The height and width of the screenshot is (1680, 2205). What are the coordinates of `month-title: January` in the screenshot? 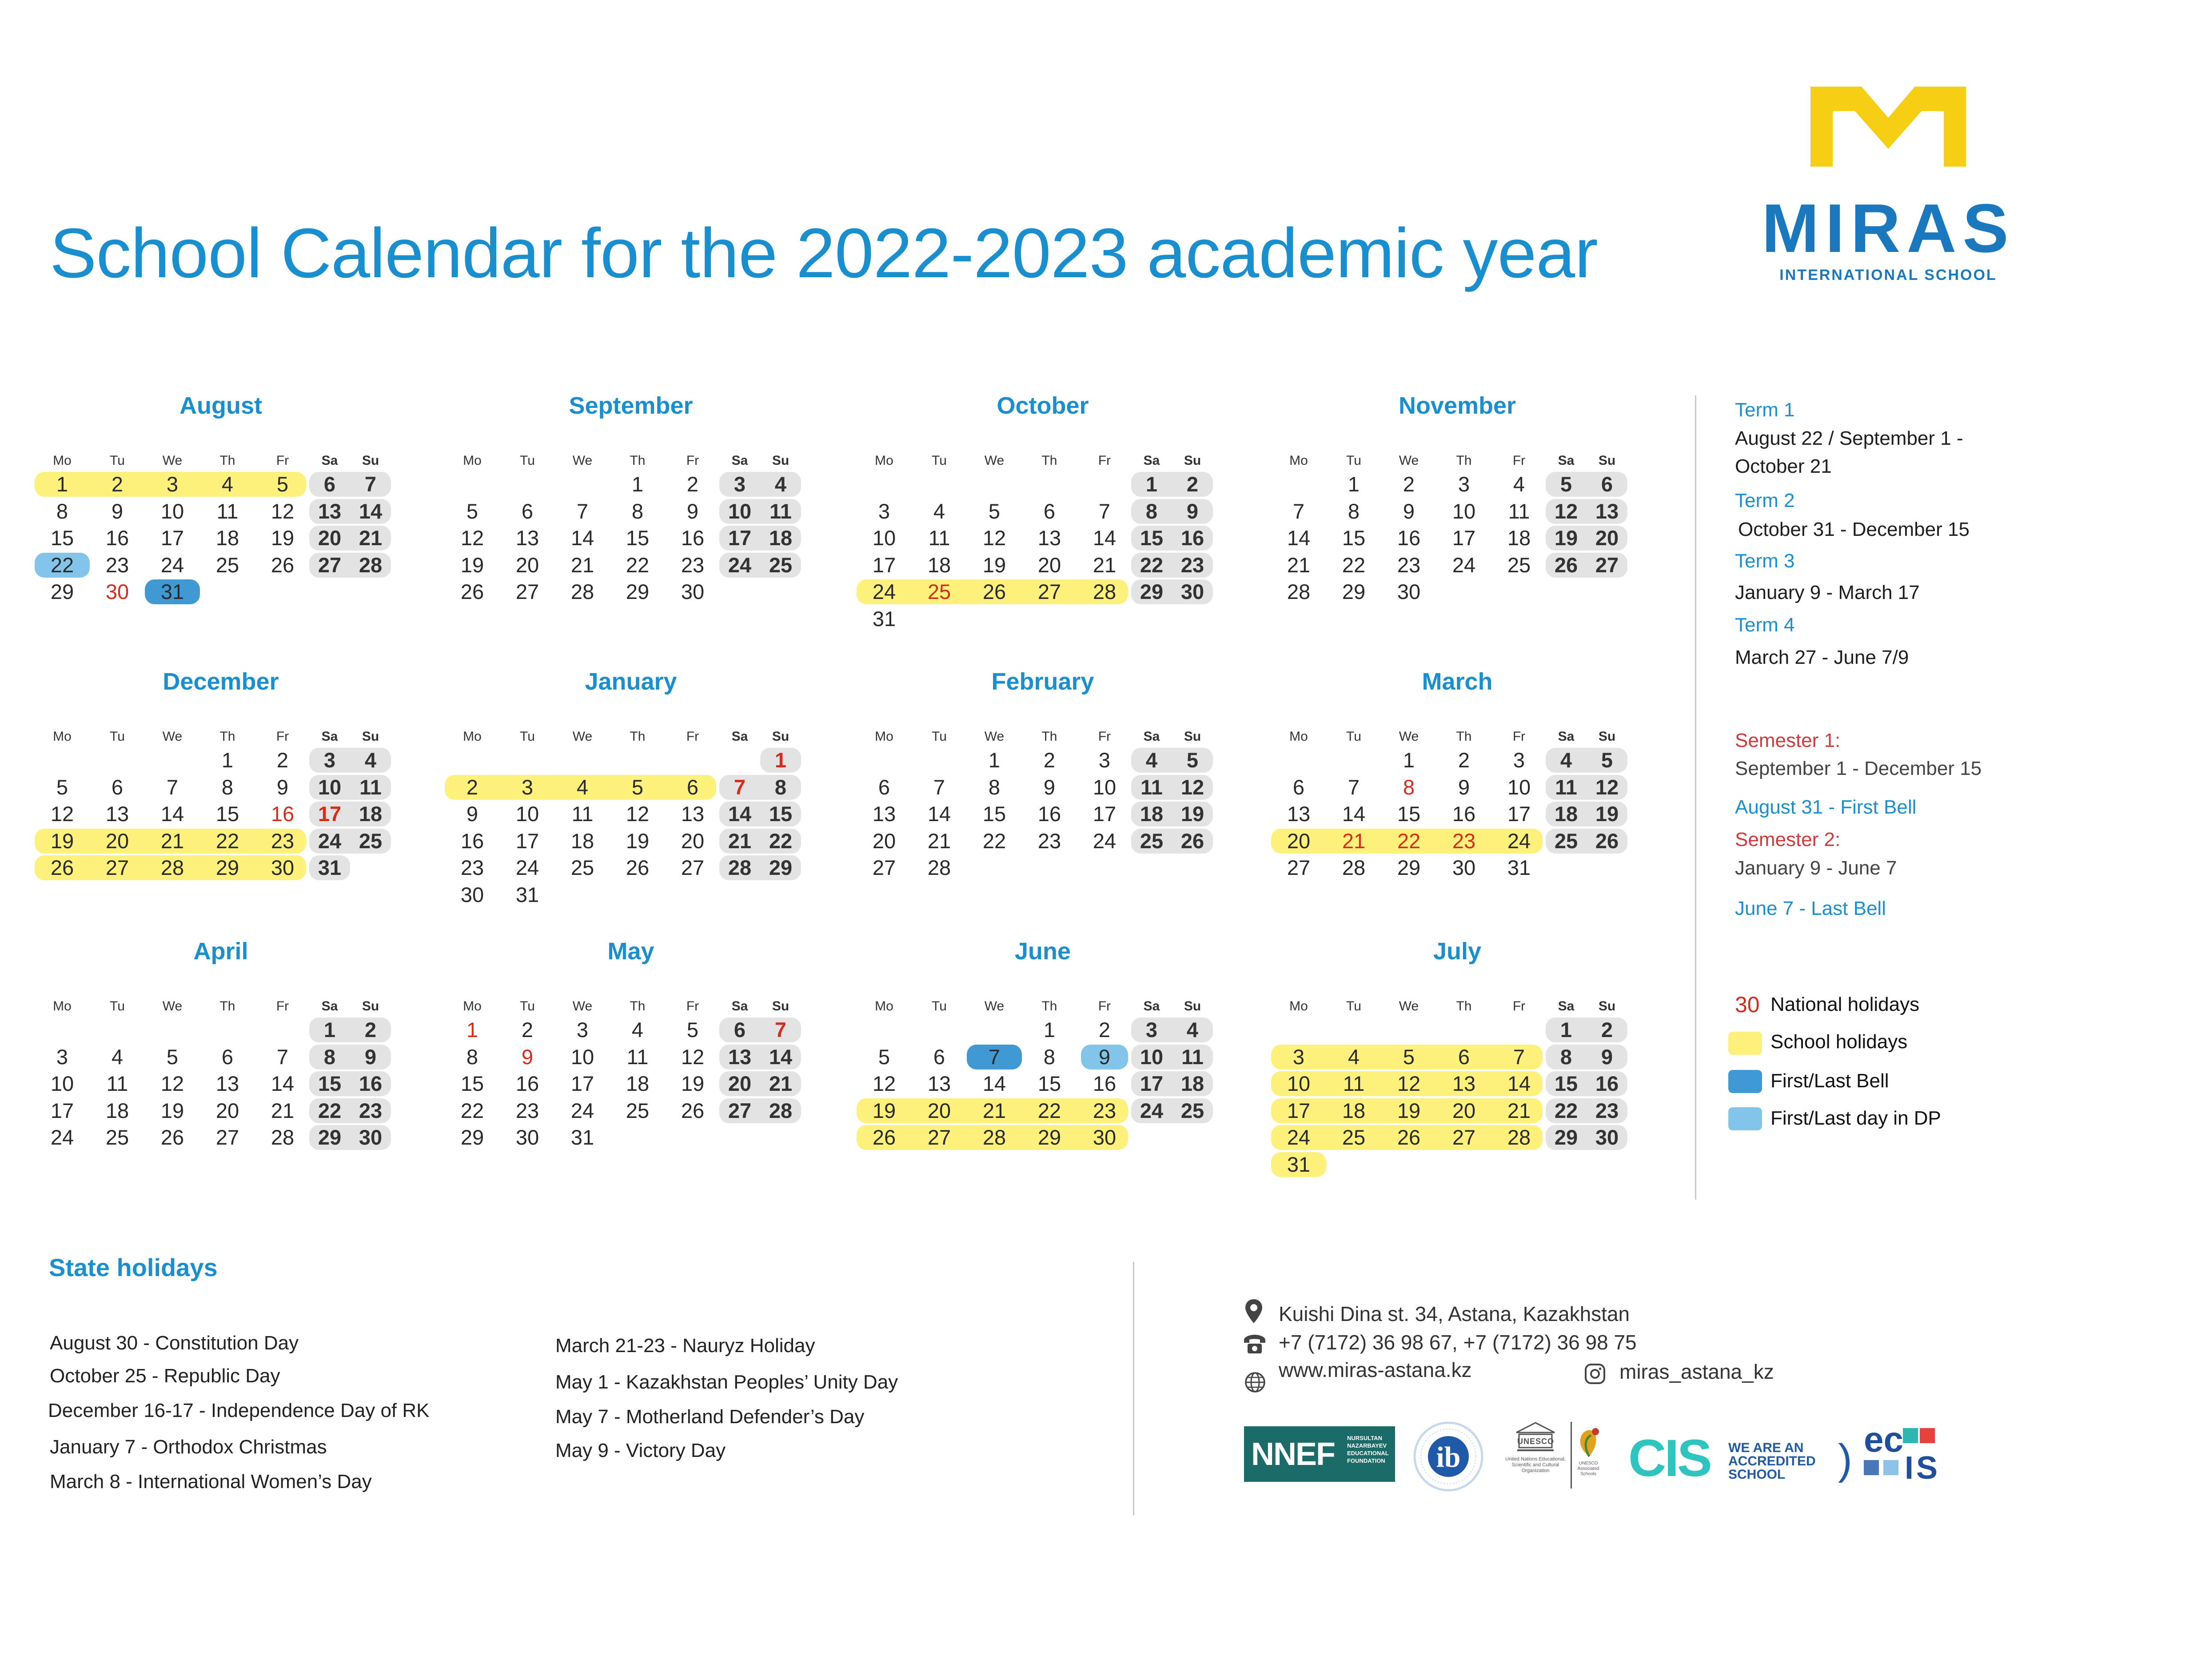 It's located at (631, 682).